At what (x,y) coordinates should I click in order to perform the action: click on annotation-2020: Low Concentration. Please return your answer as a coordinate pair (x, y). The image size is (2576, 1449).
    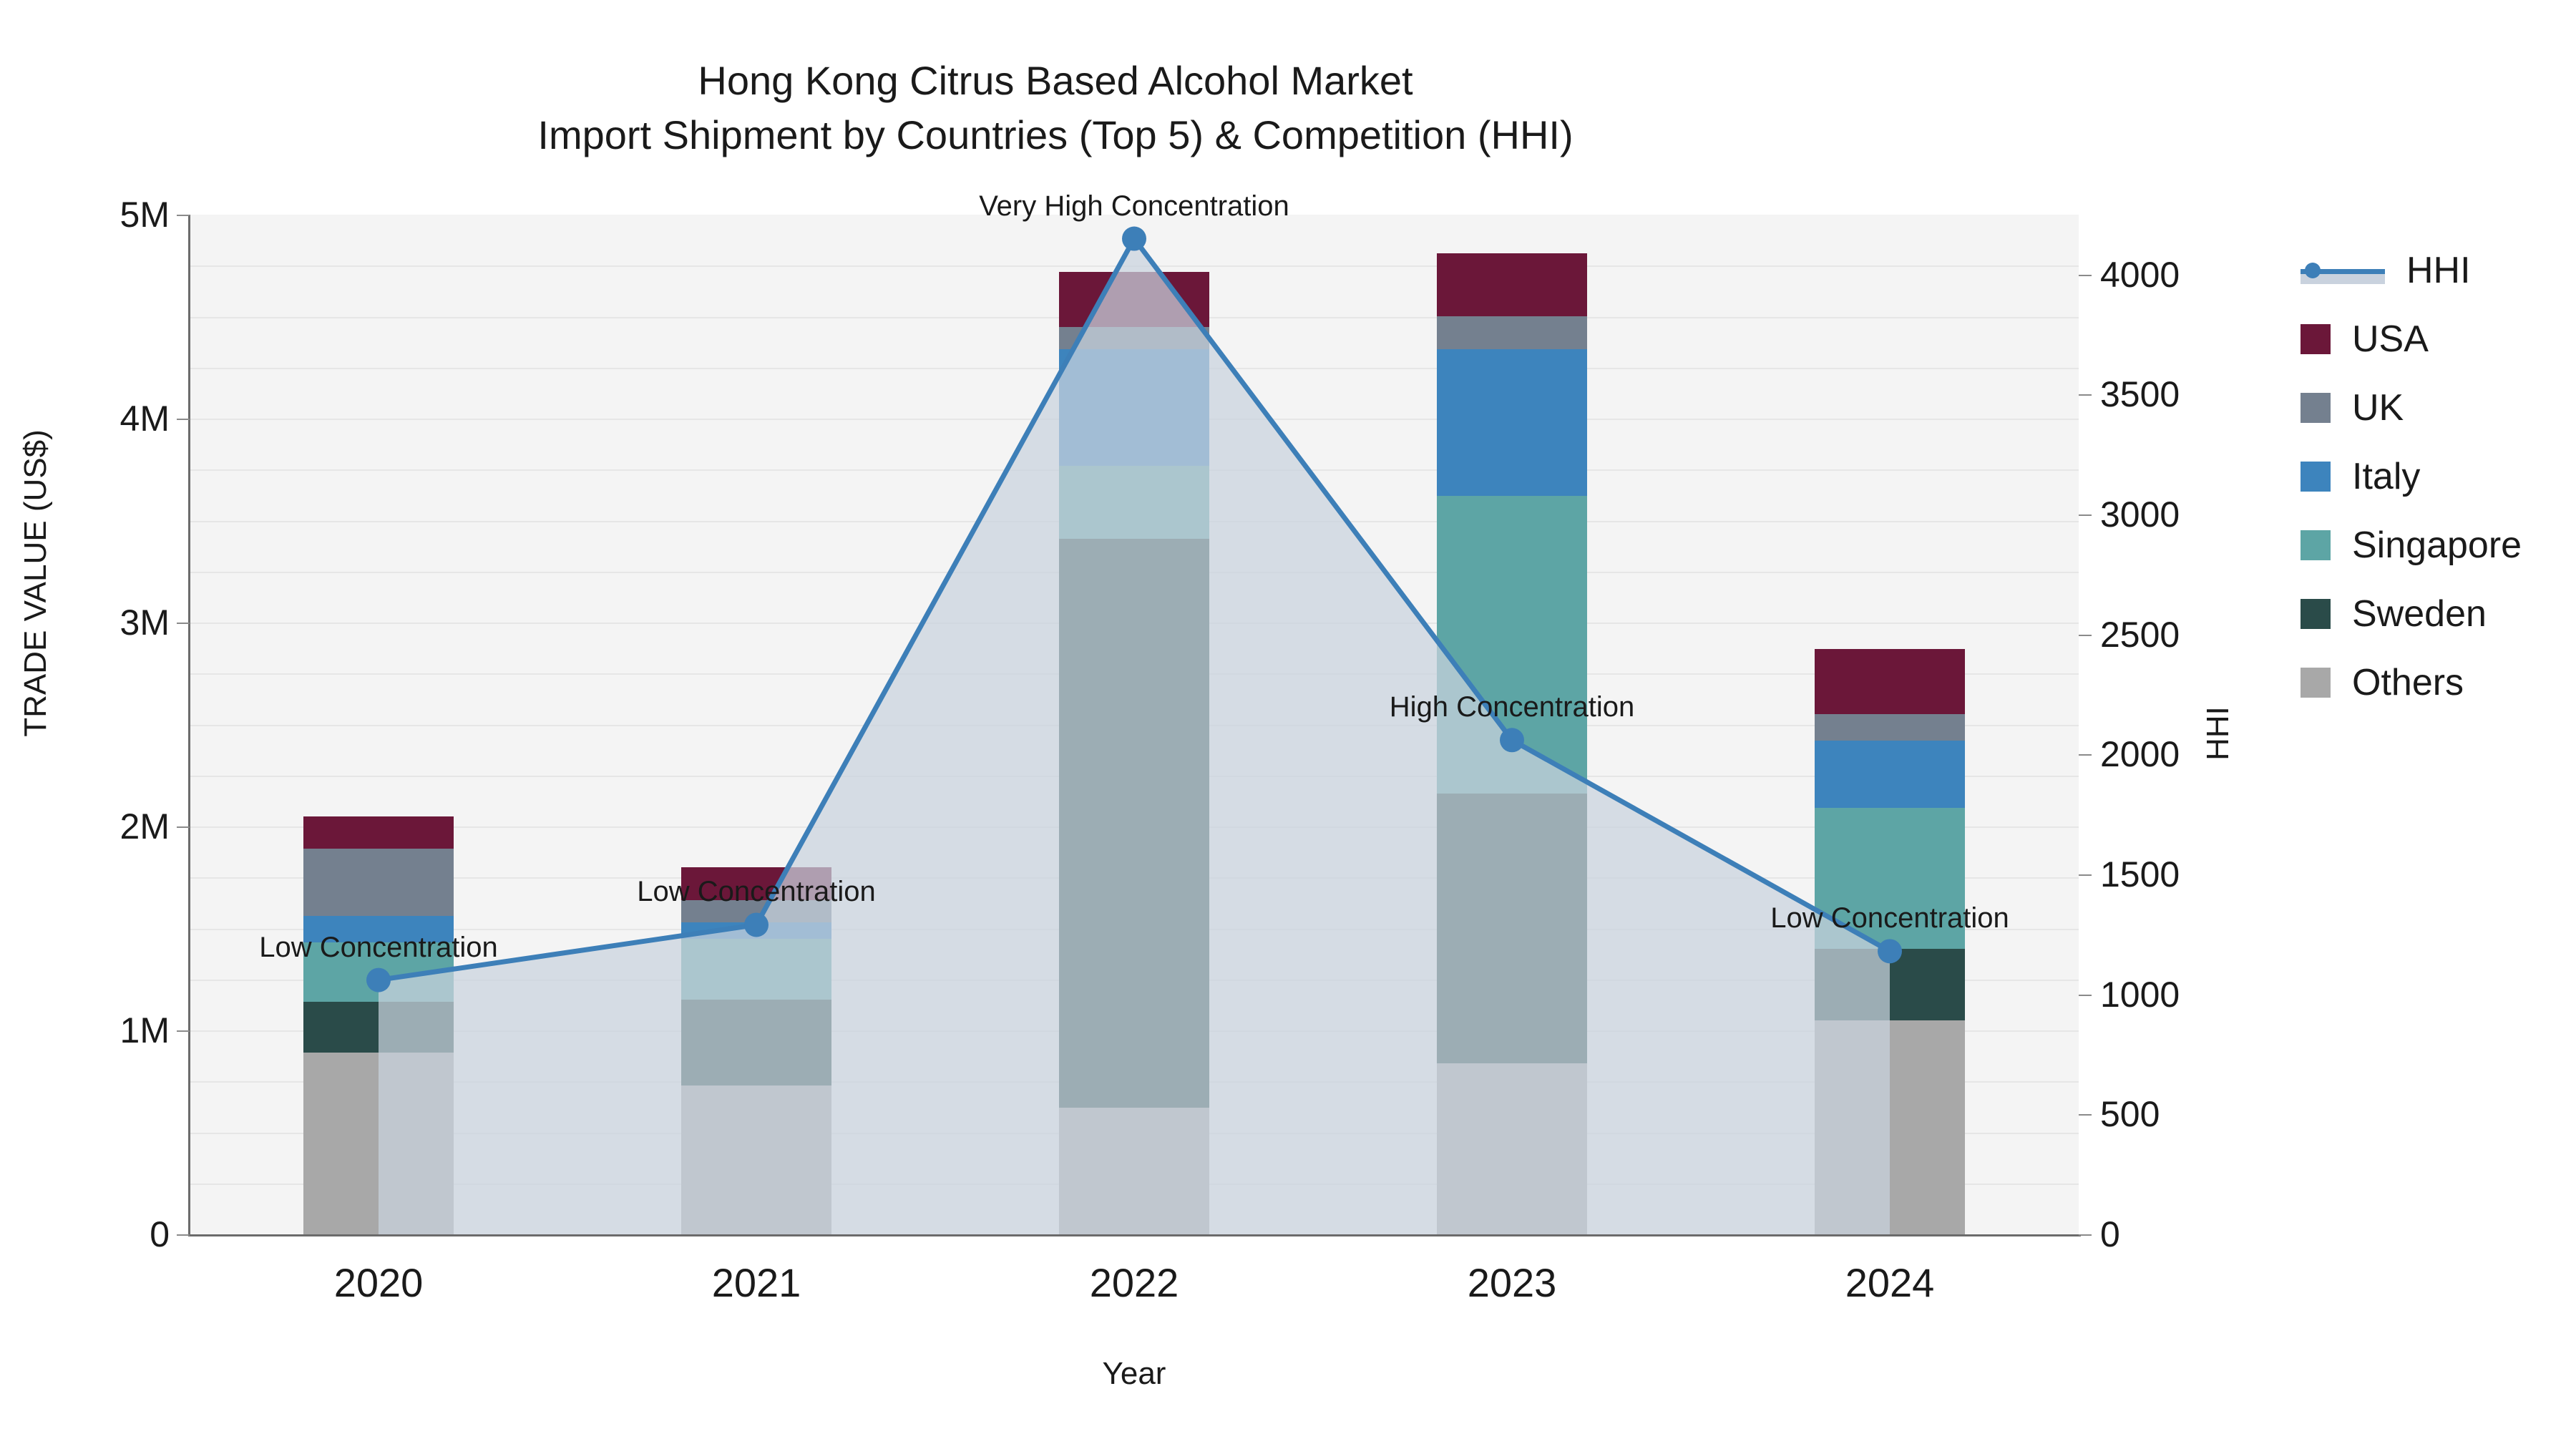
    Looking at the image, I should click on (378, 947).